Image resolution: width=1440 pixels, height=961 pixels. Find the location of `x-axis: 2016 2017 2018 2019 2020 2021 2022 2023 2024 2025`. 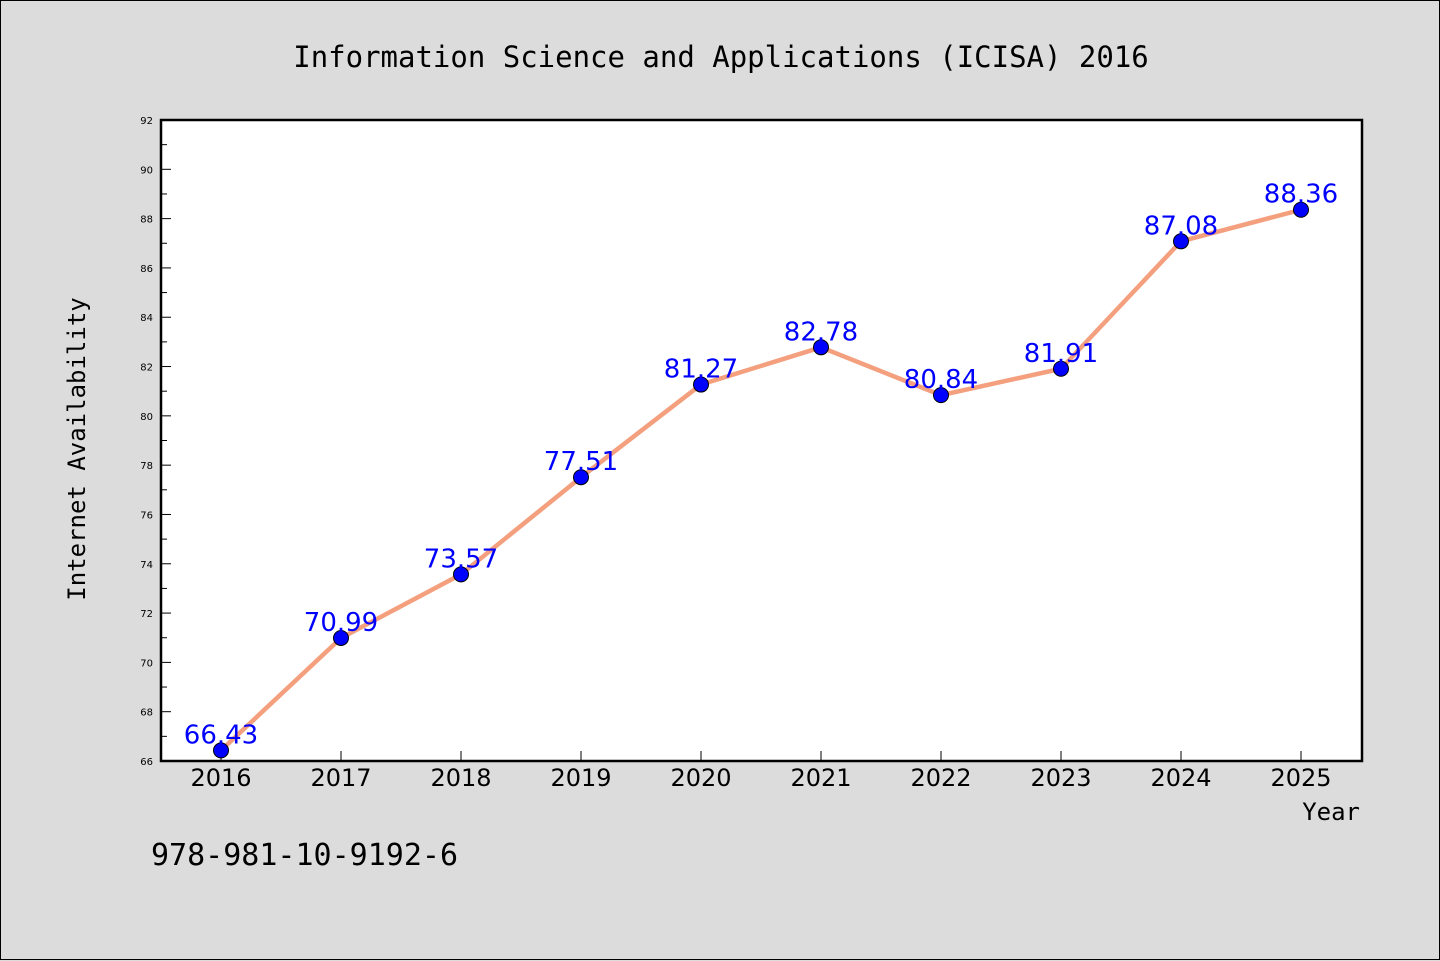

x-axis: 2016 2017 2018 2019 2020 2021 2022 2023 2024 2025 is located at coordinates (761, 771).